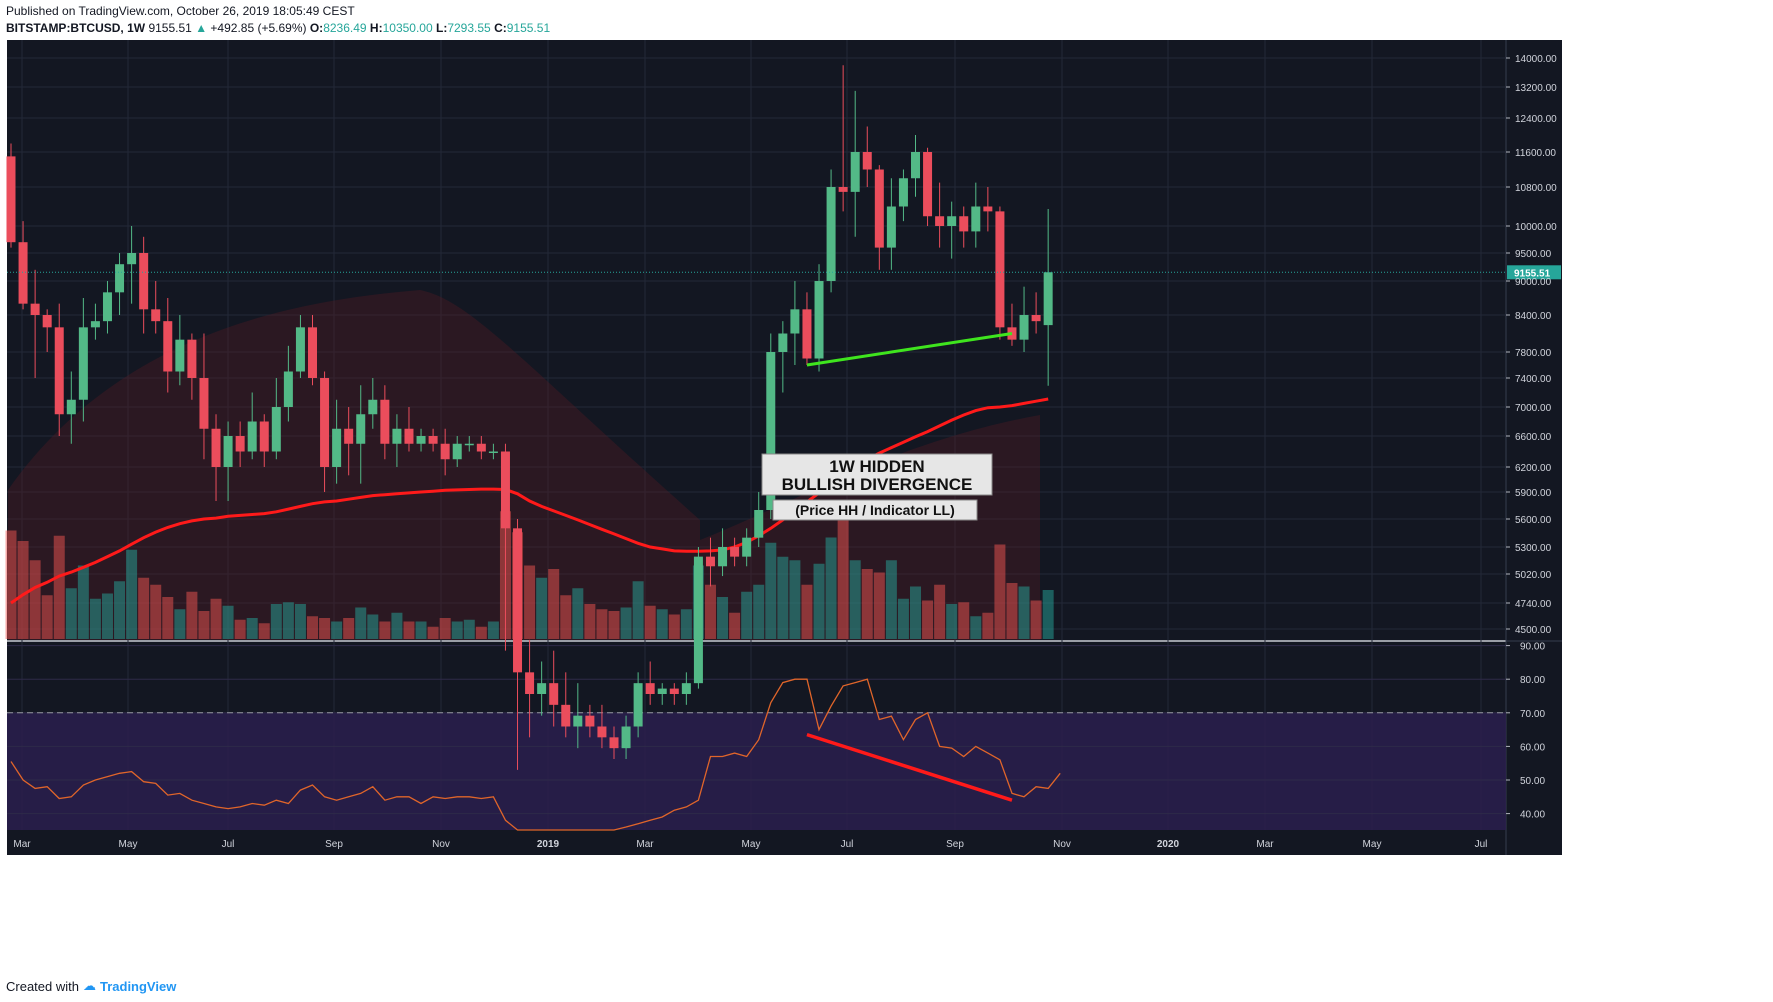 This screenshot has width=1773, height=1002. What do you see at coordinates (1481, 844) in the screenshot?
I see `time-tick-label: Jul` at bounding box center [1481, 844].